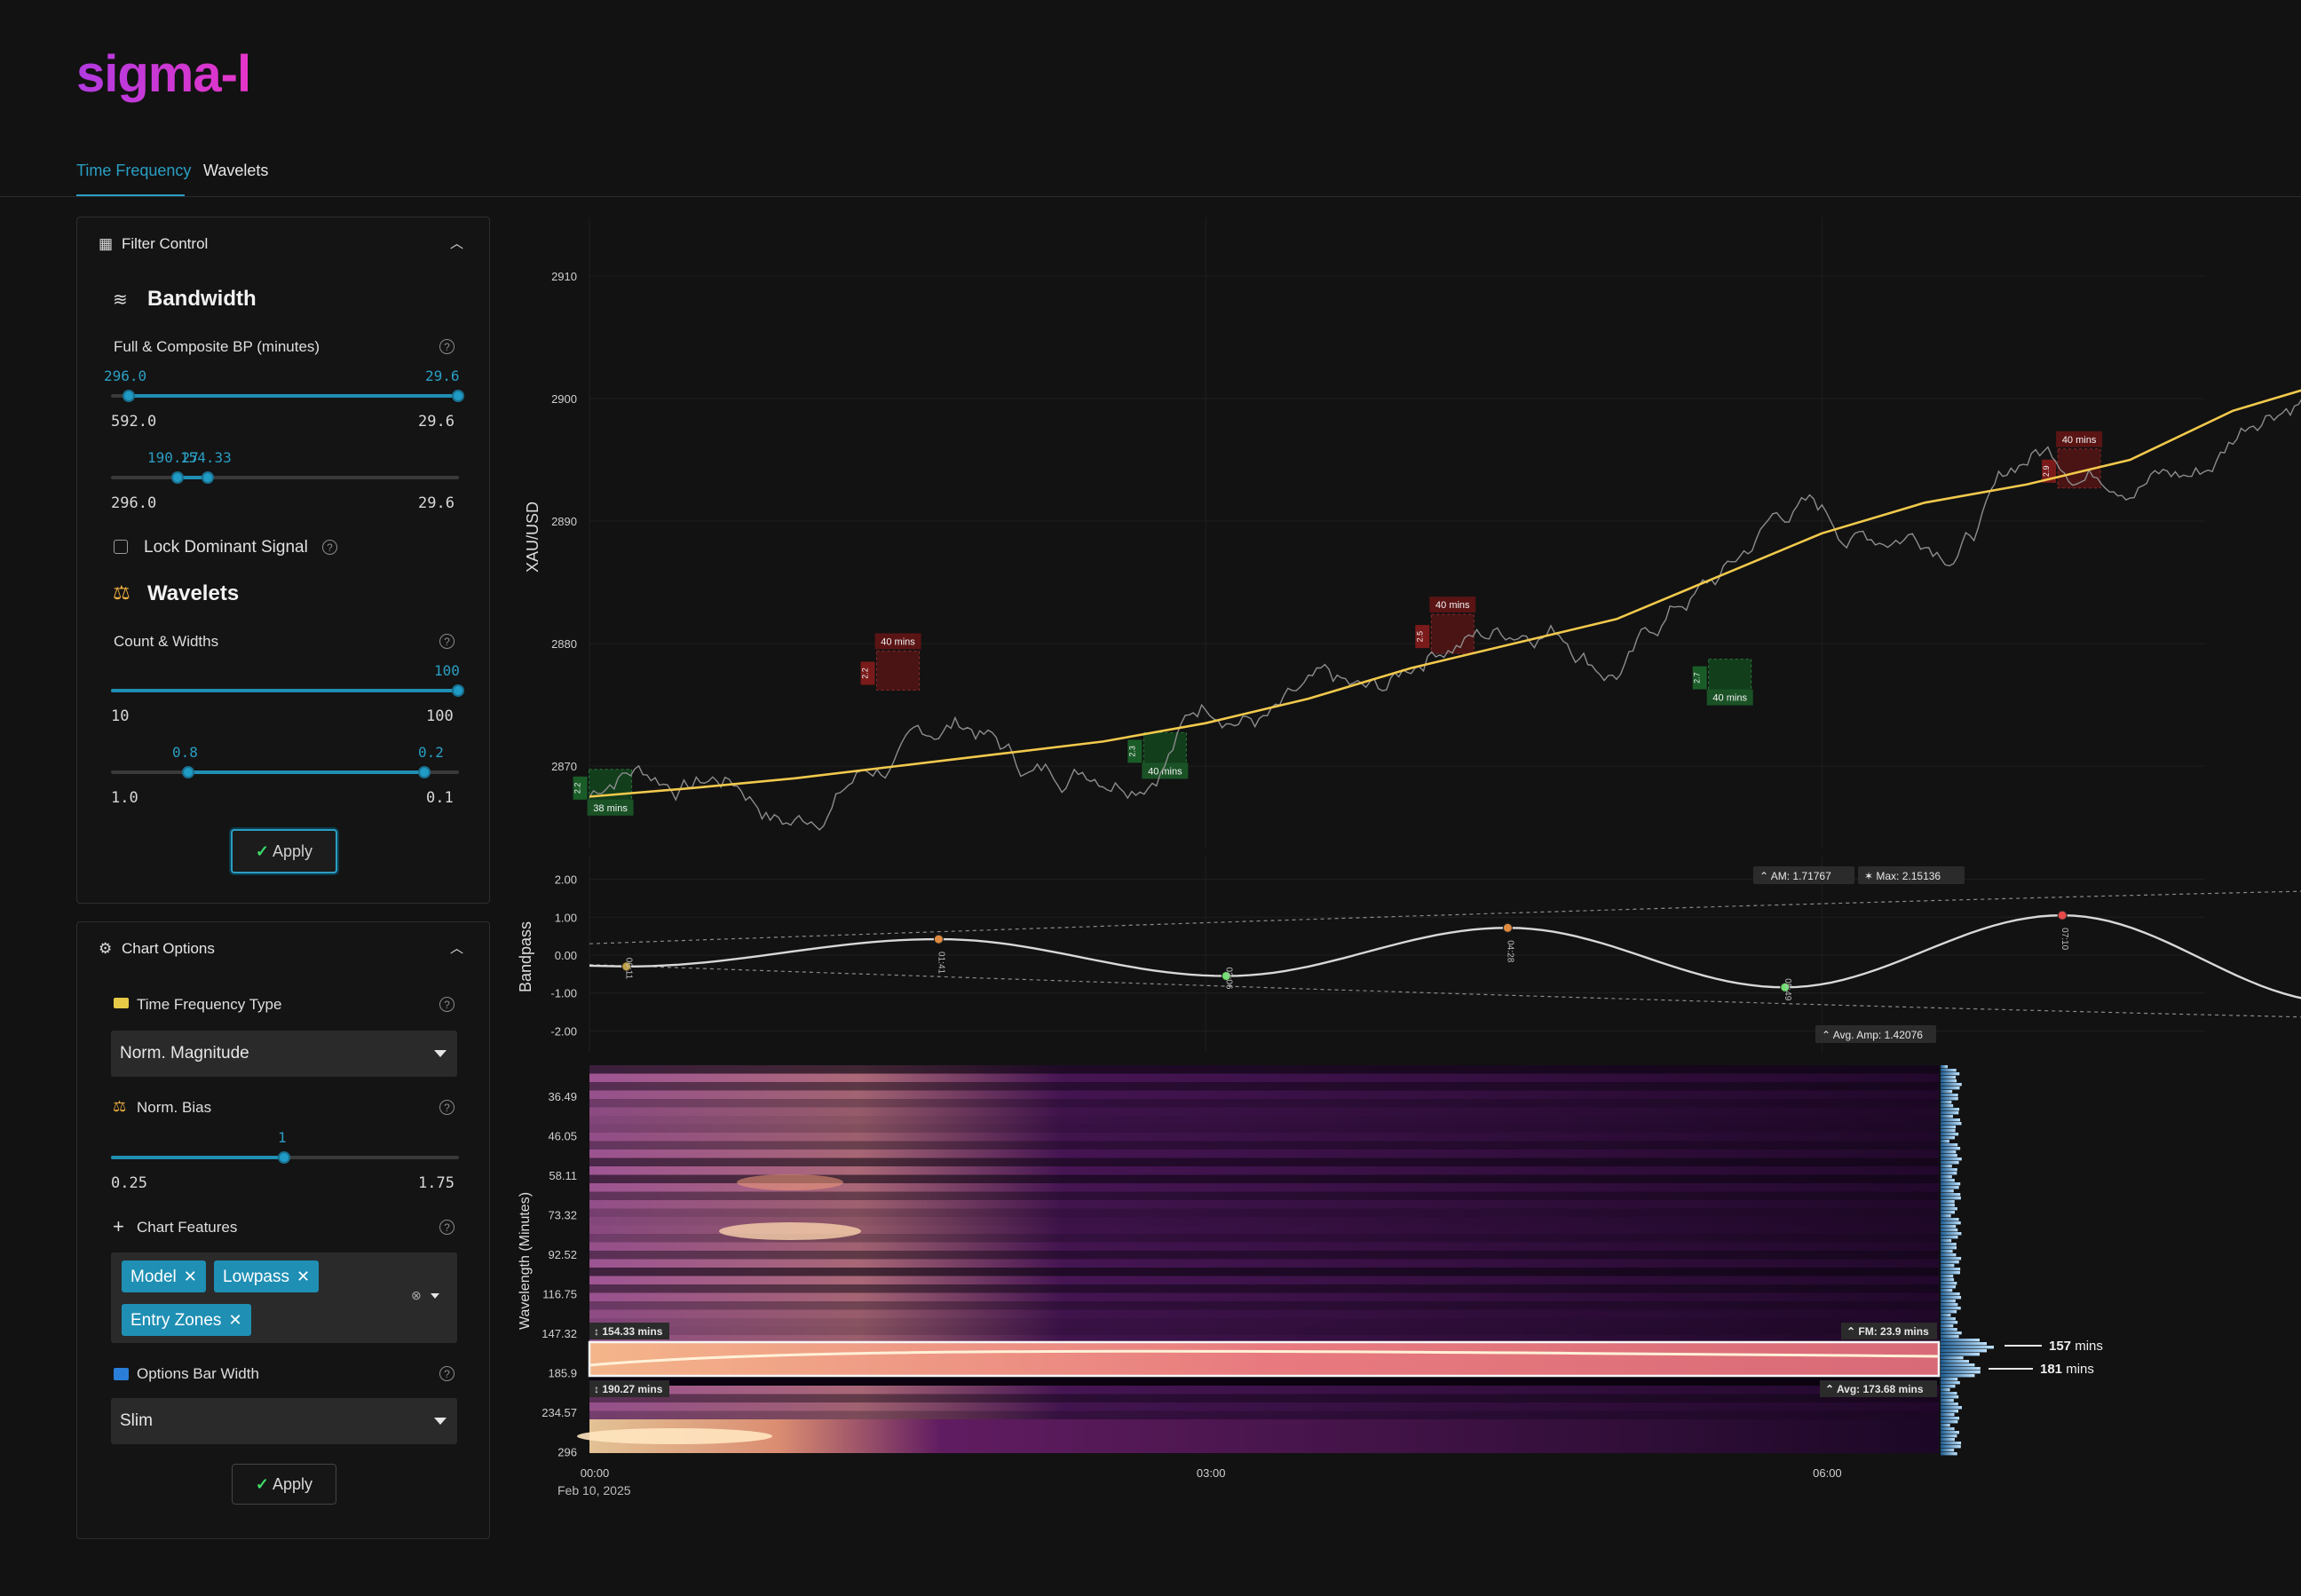 This screenshot has width=2301, height=1596. Describe the element at coordinates (1445, 991) in the screenshot. I see `amplitude-envelope-bottom` at that location.